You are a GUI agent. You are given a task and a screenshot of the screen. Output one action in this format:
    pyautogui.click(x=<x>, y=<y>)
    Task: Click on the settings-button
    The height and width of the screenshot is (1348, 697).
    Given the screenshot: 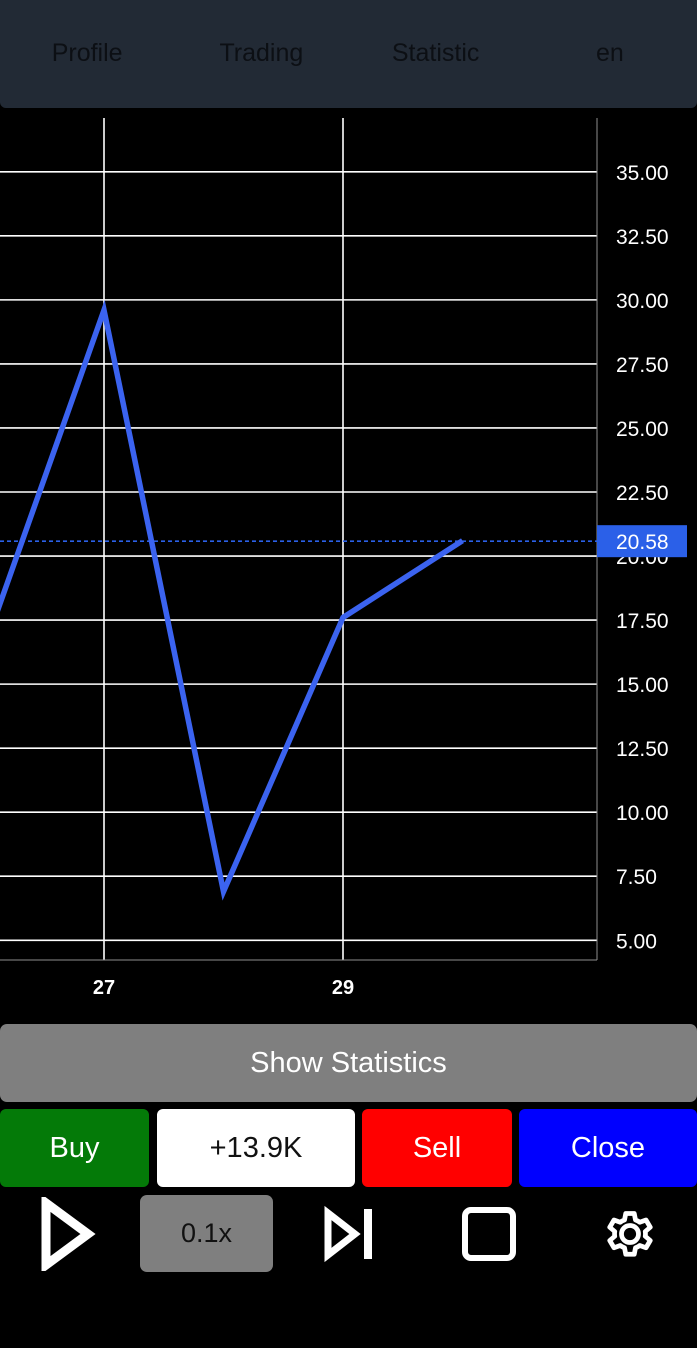 What is the action you would take?
    pyautogui.click(x=630, y=1234)
    